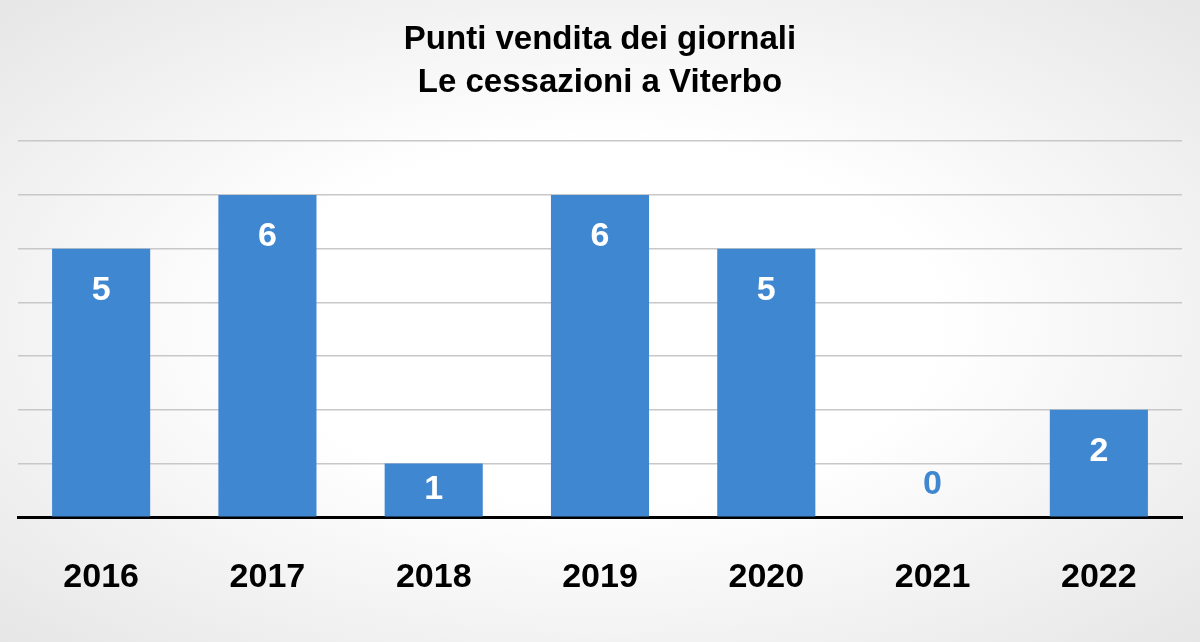 The height and width of the screenshot is (642, 1200). I want to click on data-label: 1, so click(434, 487).